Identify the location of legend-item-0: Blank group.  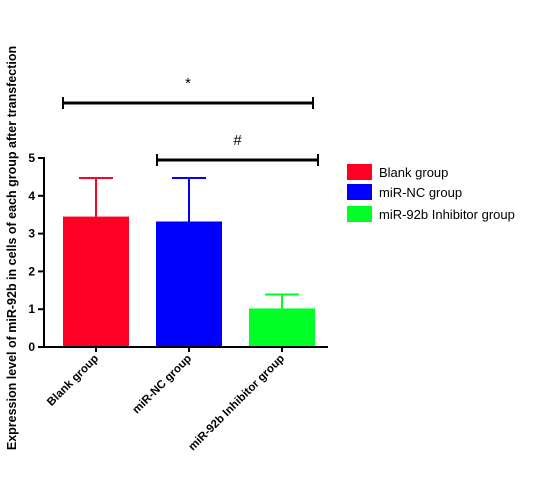
(397, 172).